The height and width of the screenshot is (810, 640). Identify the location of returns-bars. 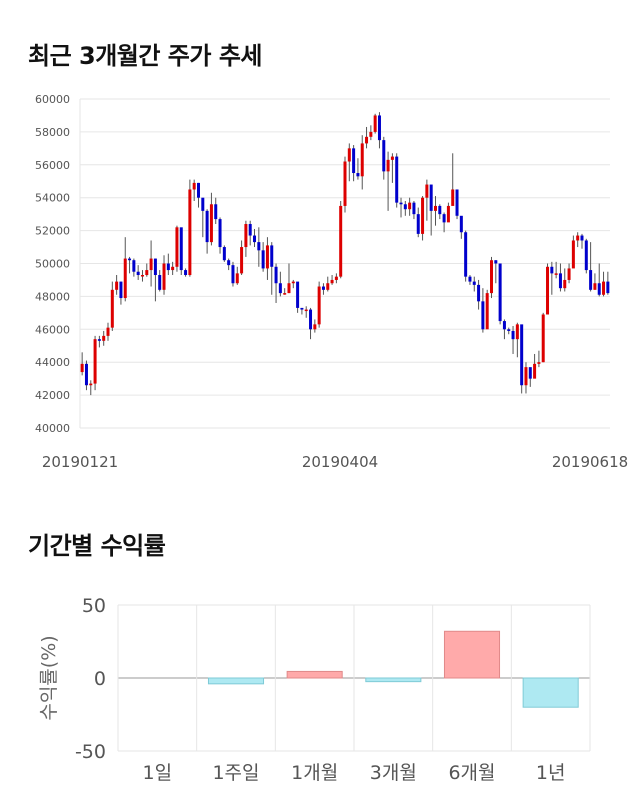
(393, 669).